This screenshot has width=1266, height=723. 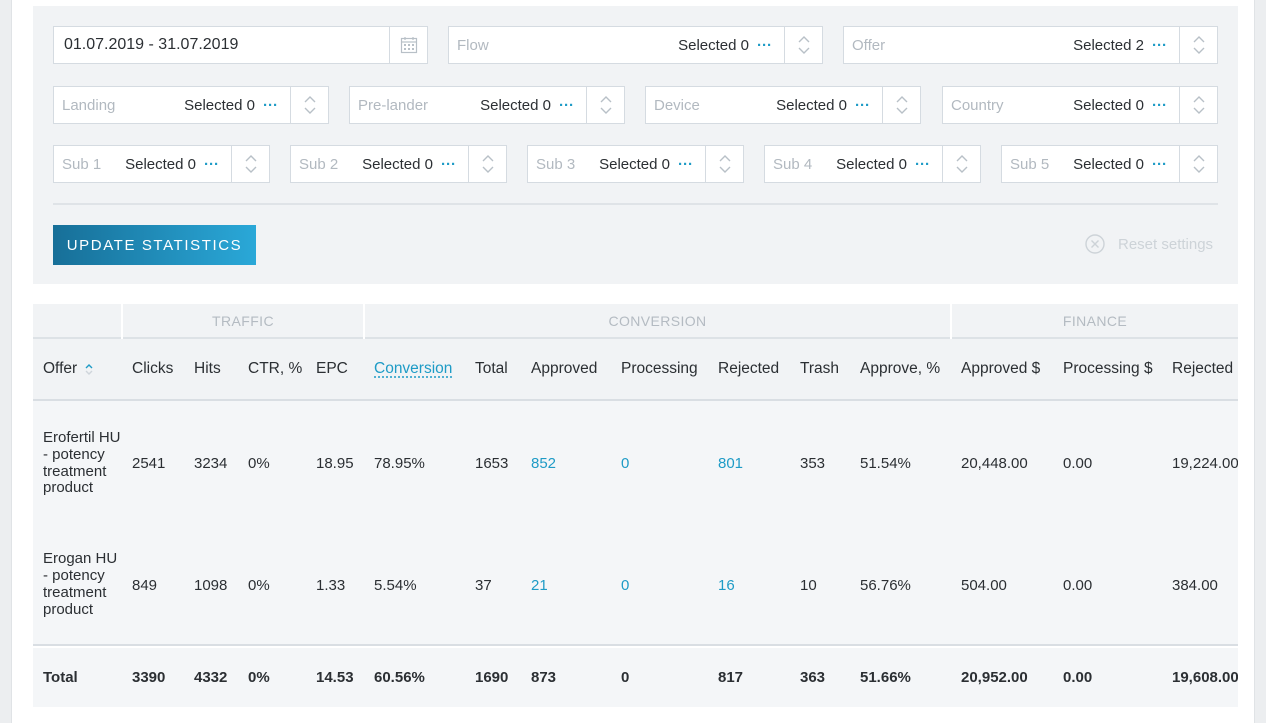 What do you see at coordinates (813, 677) in the screenshot?
I see `total-trash: 363` at bounding box center [813, 677].